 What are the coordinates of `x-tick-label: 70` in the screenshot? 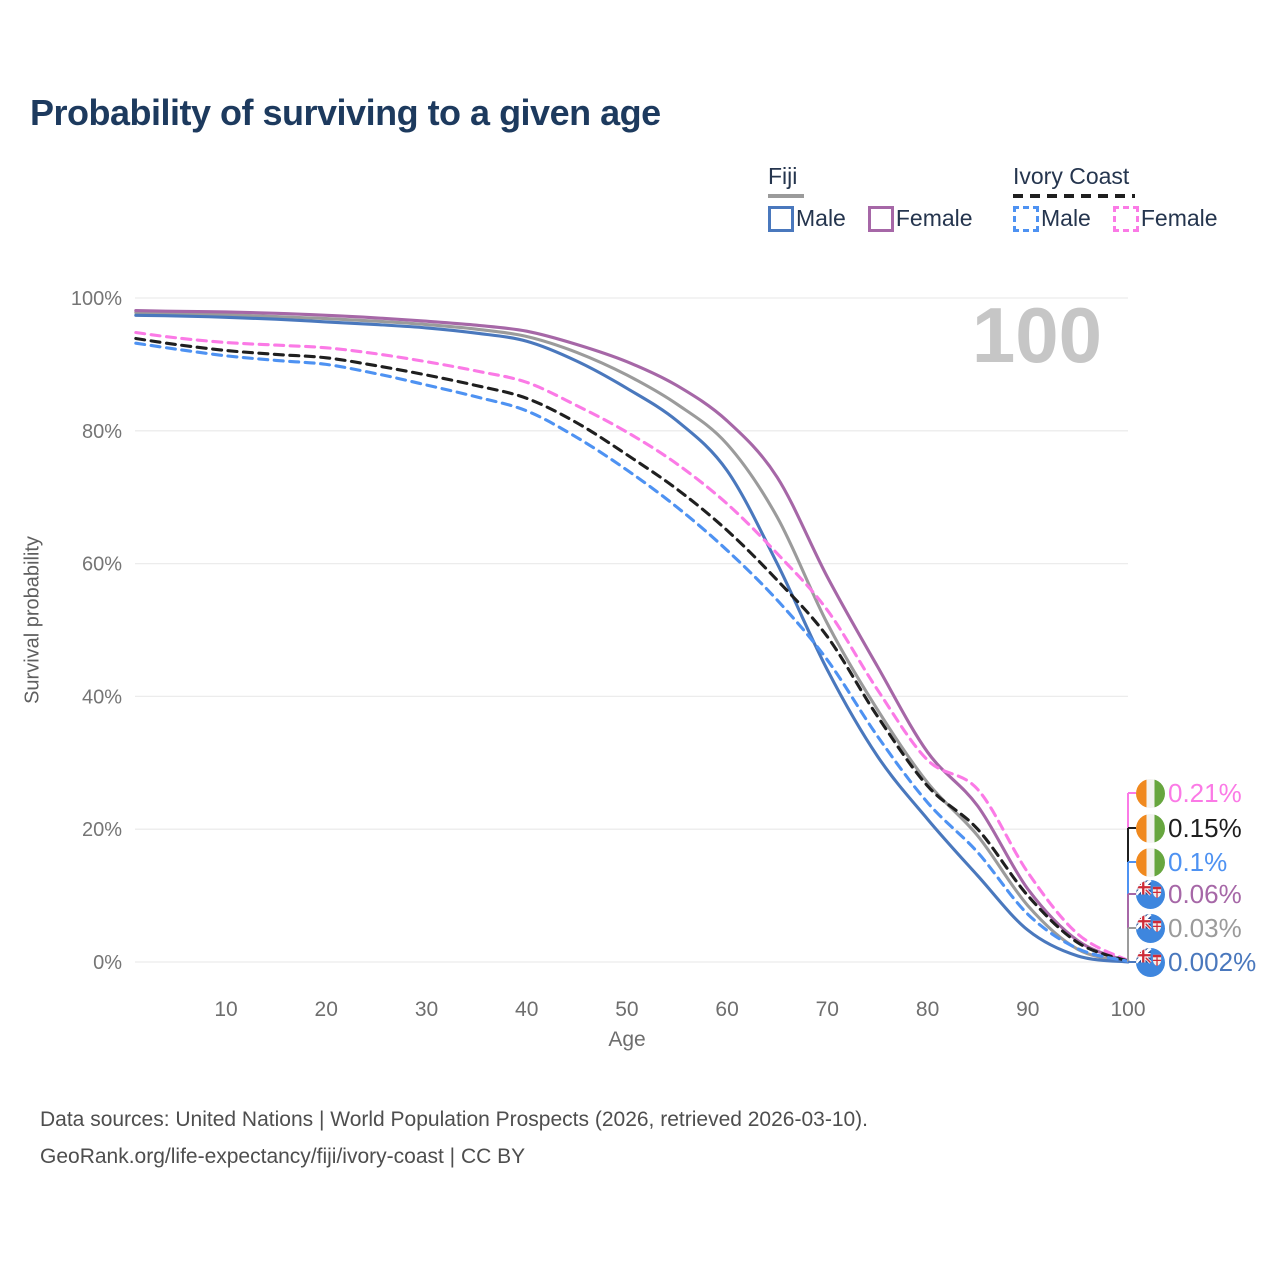 It's located at (827, 1009).